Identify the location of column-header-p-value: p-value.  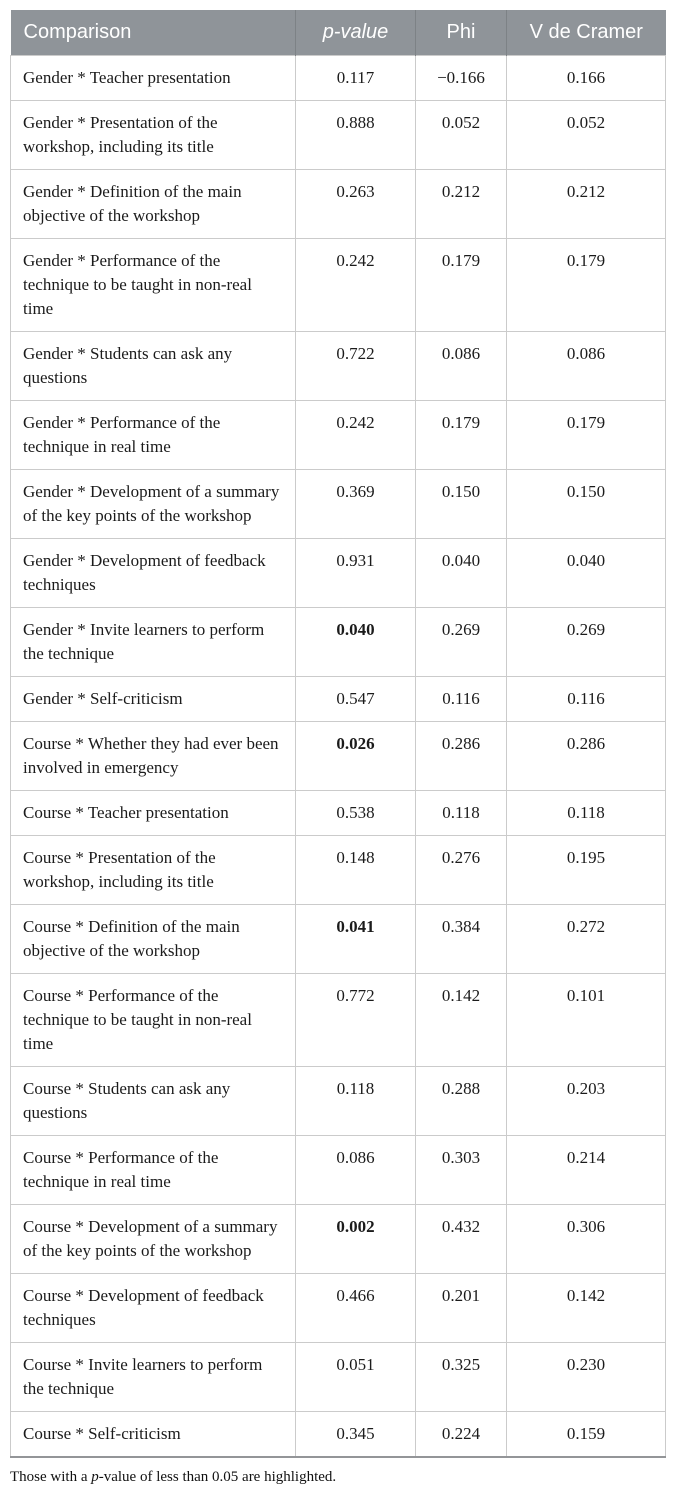
(355, 32).